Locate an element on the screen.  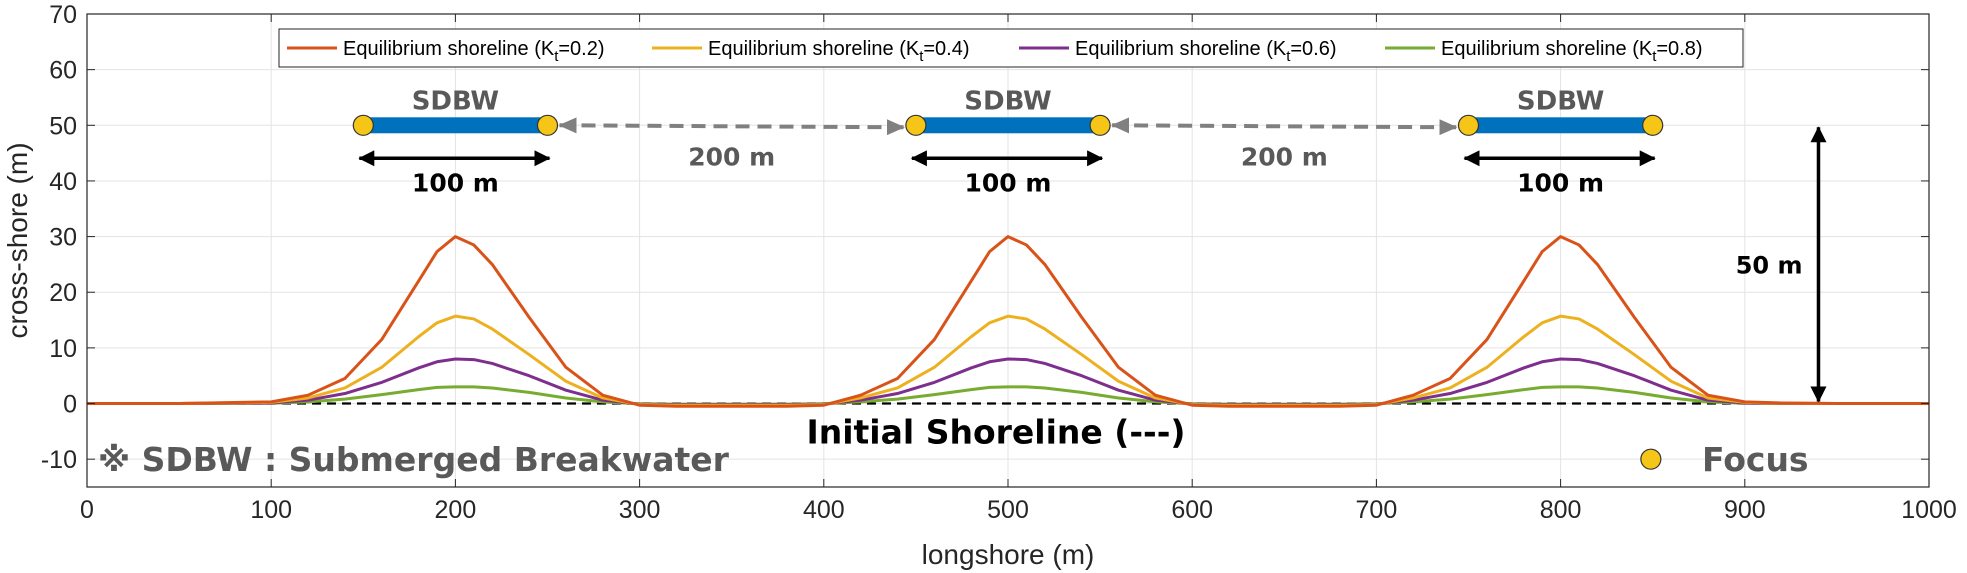
x-axis-label: longshore (m) is located at coordinates (1008, 554).